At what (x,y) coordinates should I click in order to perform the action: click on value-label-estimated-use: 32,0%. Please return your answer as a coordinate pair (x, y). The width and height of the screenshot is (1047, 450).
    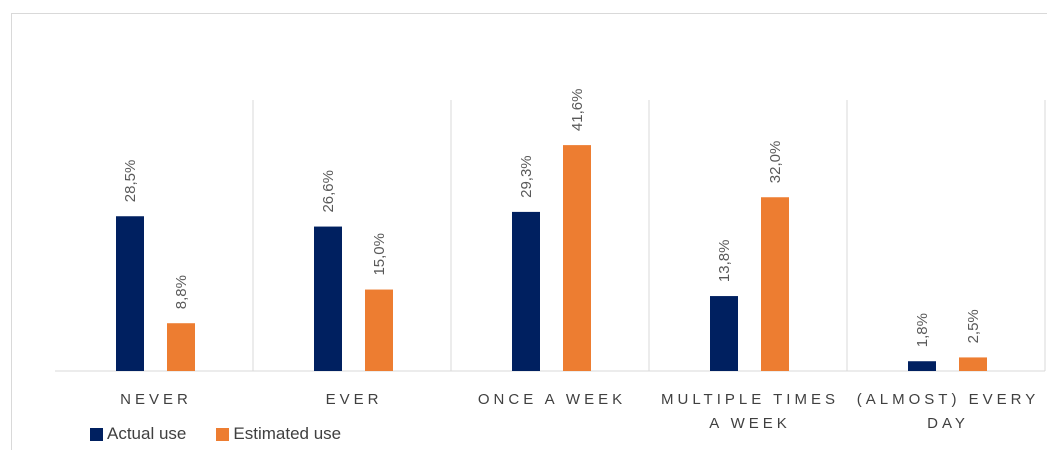
    Looking at the image, I should click on (775, 162).